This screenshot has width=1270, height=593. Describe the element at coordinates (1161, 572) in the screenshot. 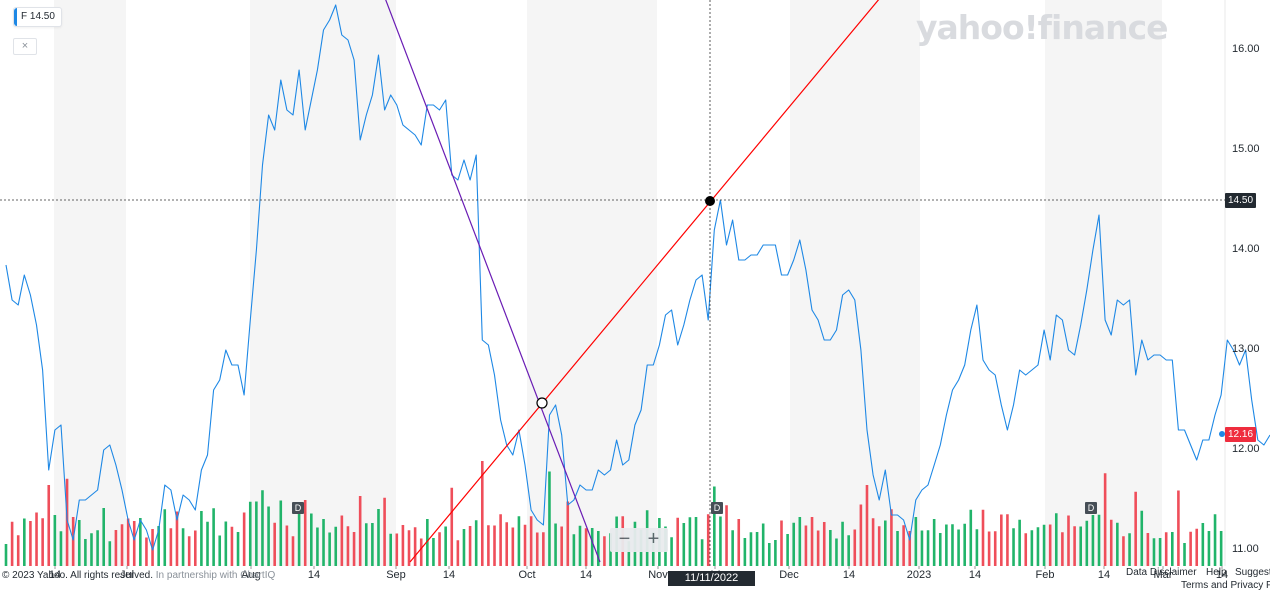

I see `data-disclaimer-link: Data Disclaimer` at that location.